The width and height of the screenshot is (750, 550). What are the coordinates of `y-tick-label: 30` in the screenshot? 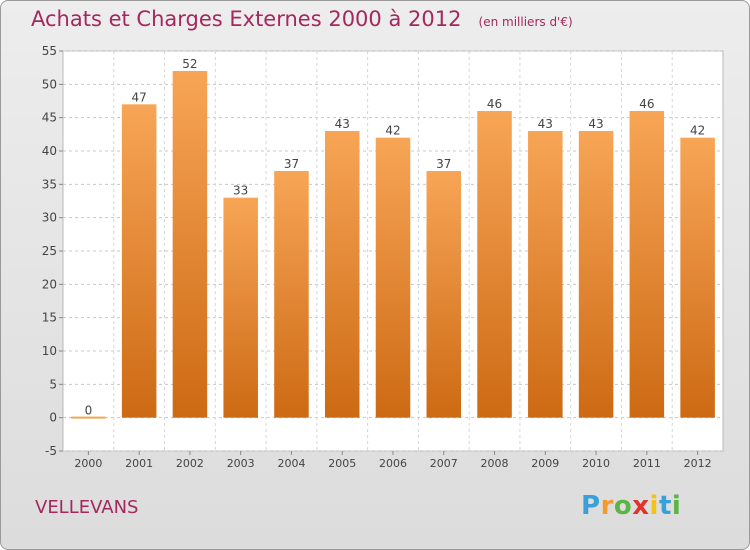 It's located at (49, 218).